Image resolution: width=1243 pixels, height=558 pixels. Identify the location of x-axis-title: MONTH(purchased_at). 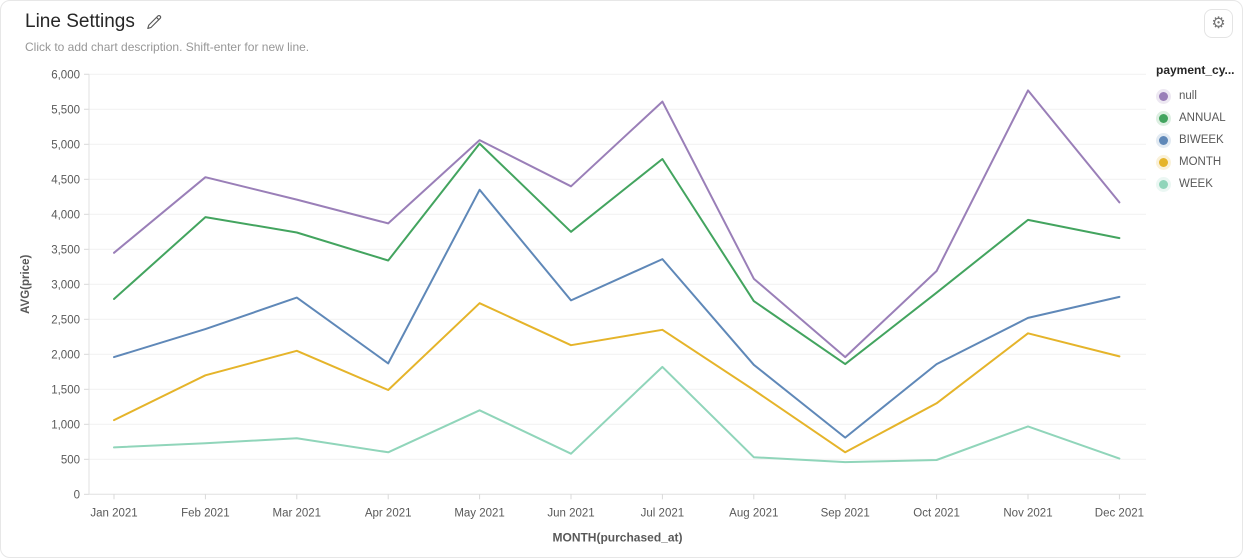
(617, 537).